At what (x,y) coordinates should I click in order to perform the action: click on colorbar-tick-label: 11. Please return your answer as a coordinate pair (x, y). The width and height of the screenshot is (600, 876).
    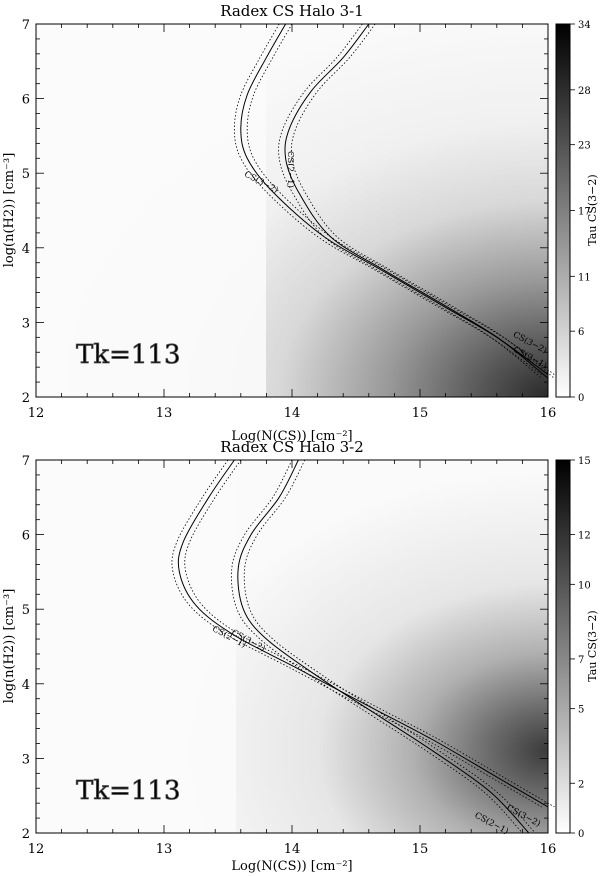
    Looking at the image, I should click on (584, 277).